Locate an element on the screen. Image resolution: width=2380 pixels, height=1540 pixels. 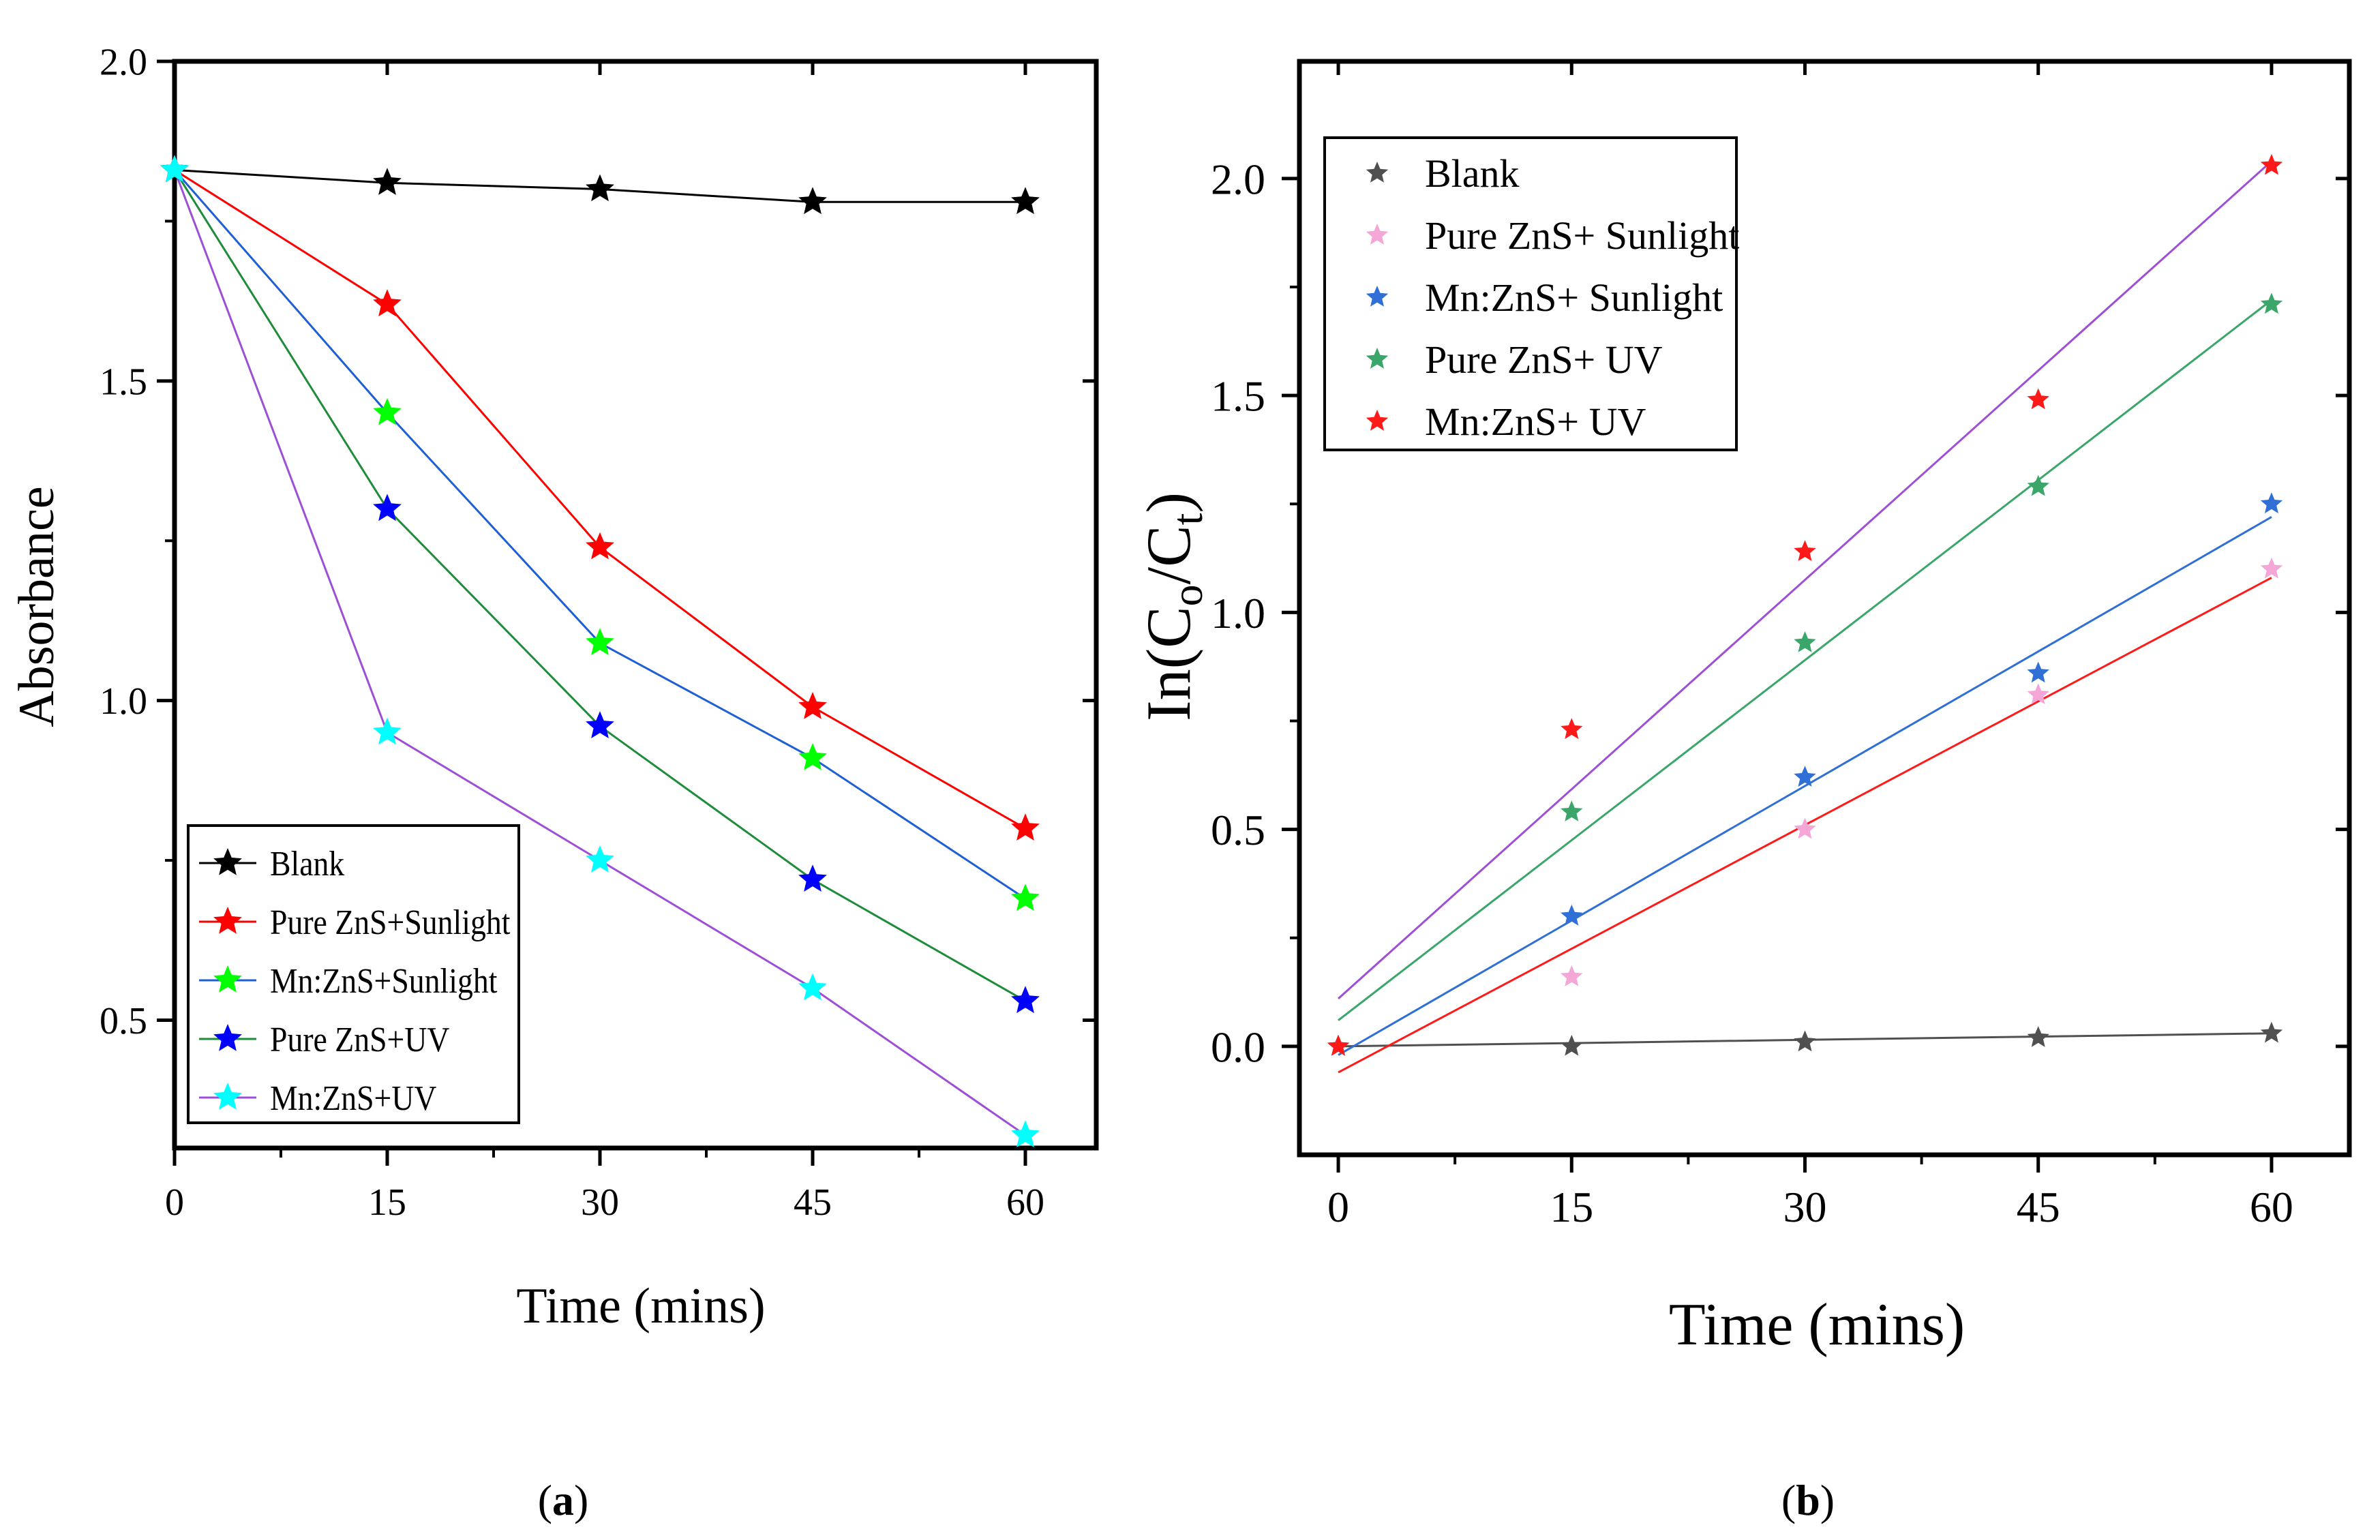
b-y-tick-label: 0.0 is located at coordinates (1238, 1047).